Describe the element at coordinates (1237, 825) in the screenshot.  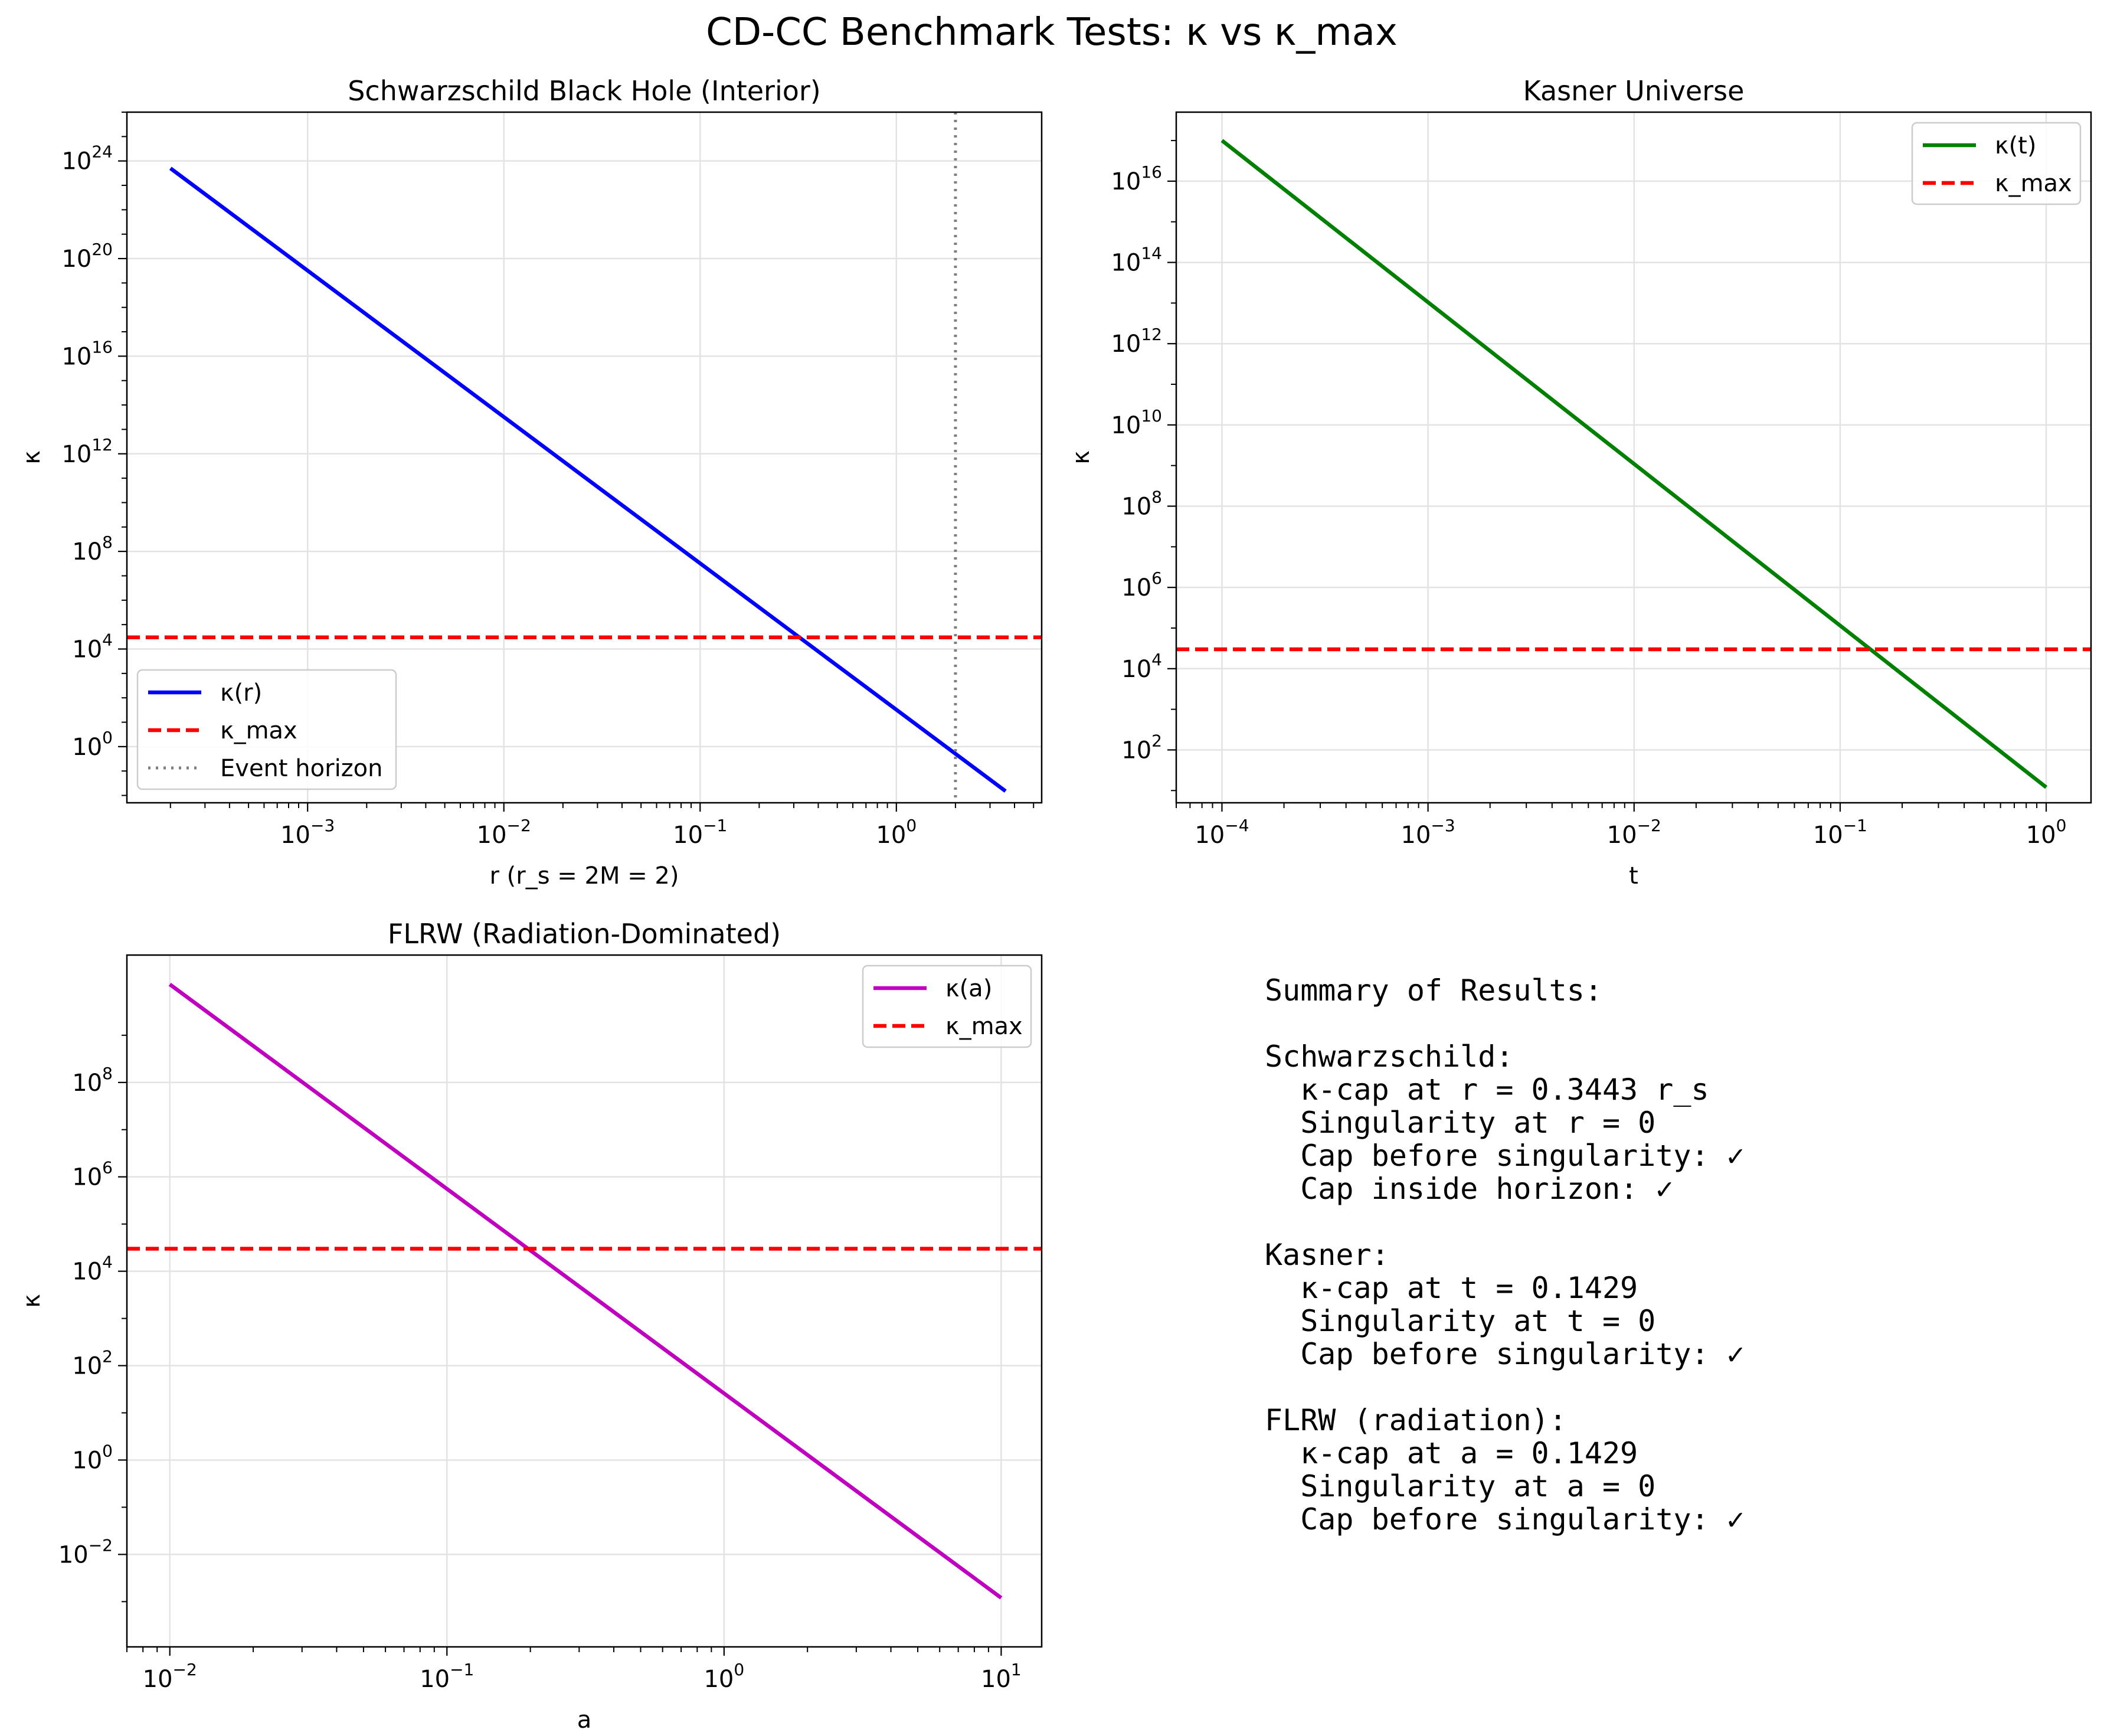
I see `tick-exponent: −4` at that location.